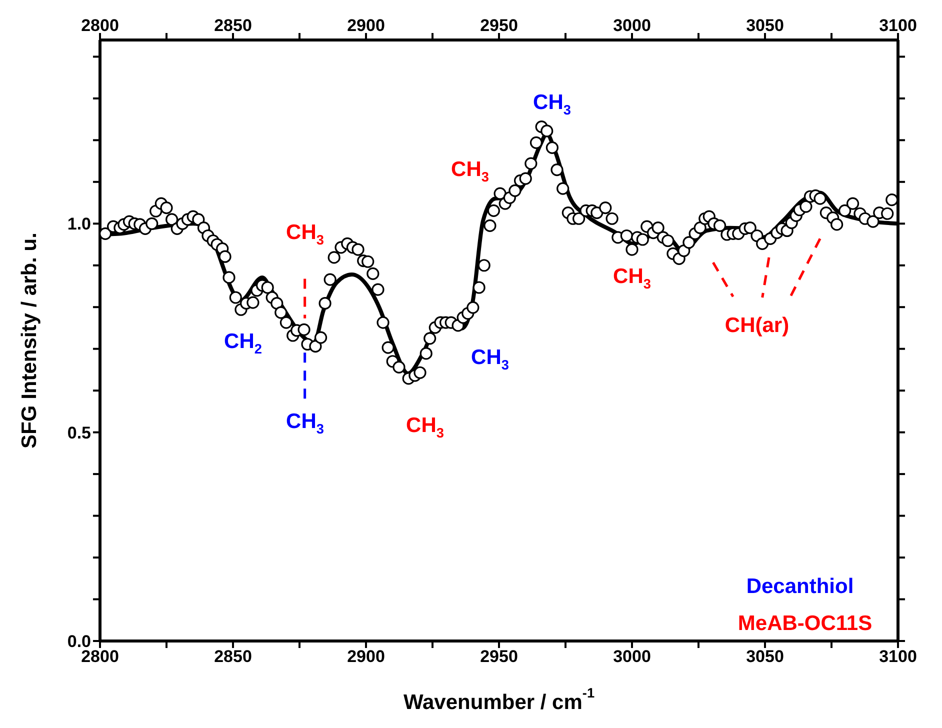 Image resolution: width=942 pixels, height=728 pixels. Describe the element at coordinates (366, 656) in the screenshot. I see `x2-tick-label: 2900` at that location.